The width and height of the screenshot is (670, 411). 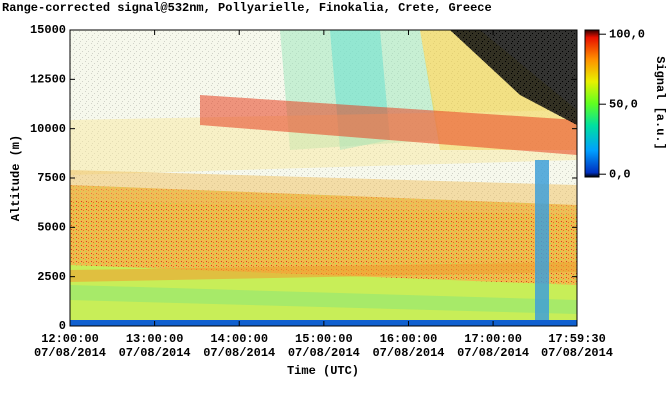 I want to click on y-tick-label: 10000, so click(x=48, y=129).